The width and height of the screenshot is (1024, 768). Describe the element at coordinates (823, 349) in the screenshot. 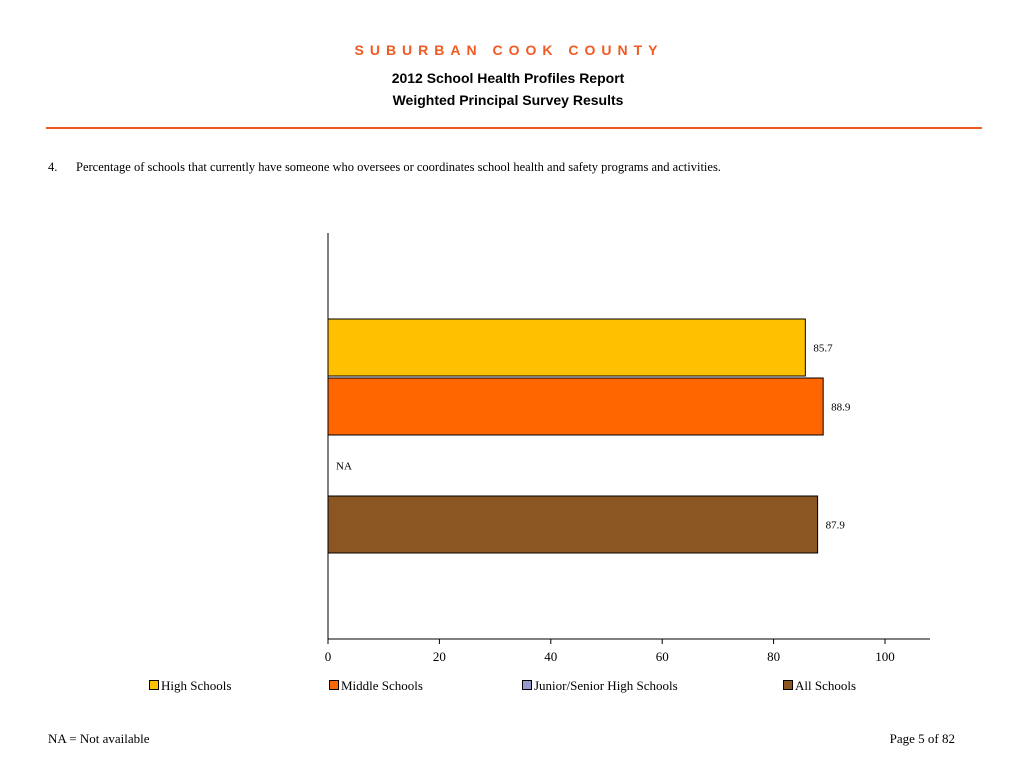

I see `data-label-high-schools: 85.7` at that location.